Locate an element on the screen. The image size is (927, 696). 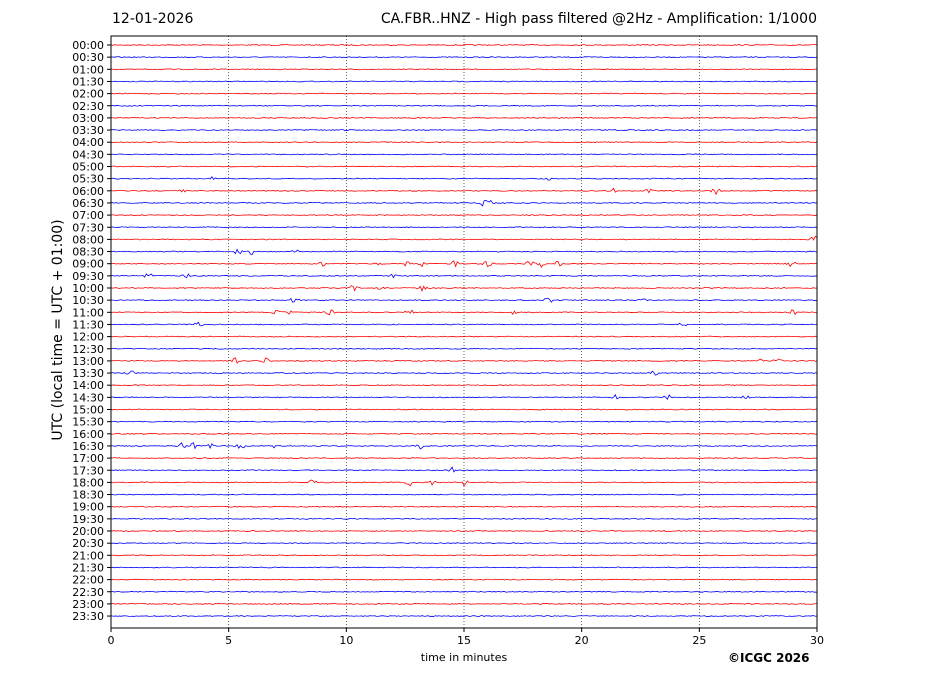
y-tick-label: 19:00 is located at coordinates (88, 507).